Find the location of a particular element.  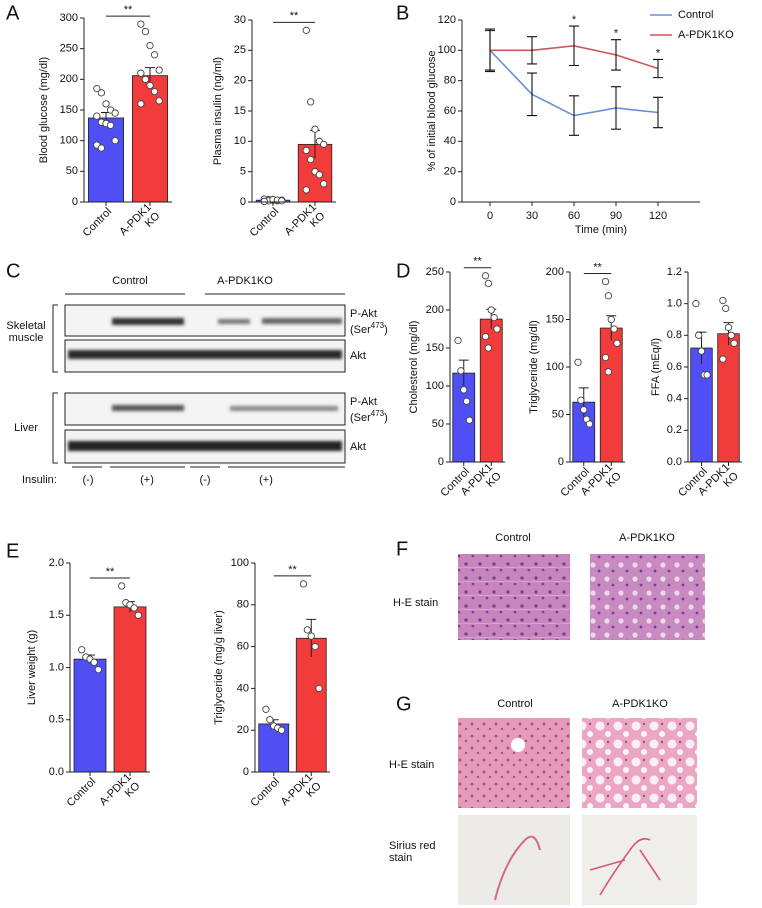

x-tick-label: A-PDK1KO is located at coordinates (119, 793).